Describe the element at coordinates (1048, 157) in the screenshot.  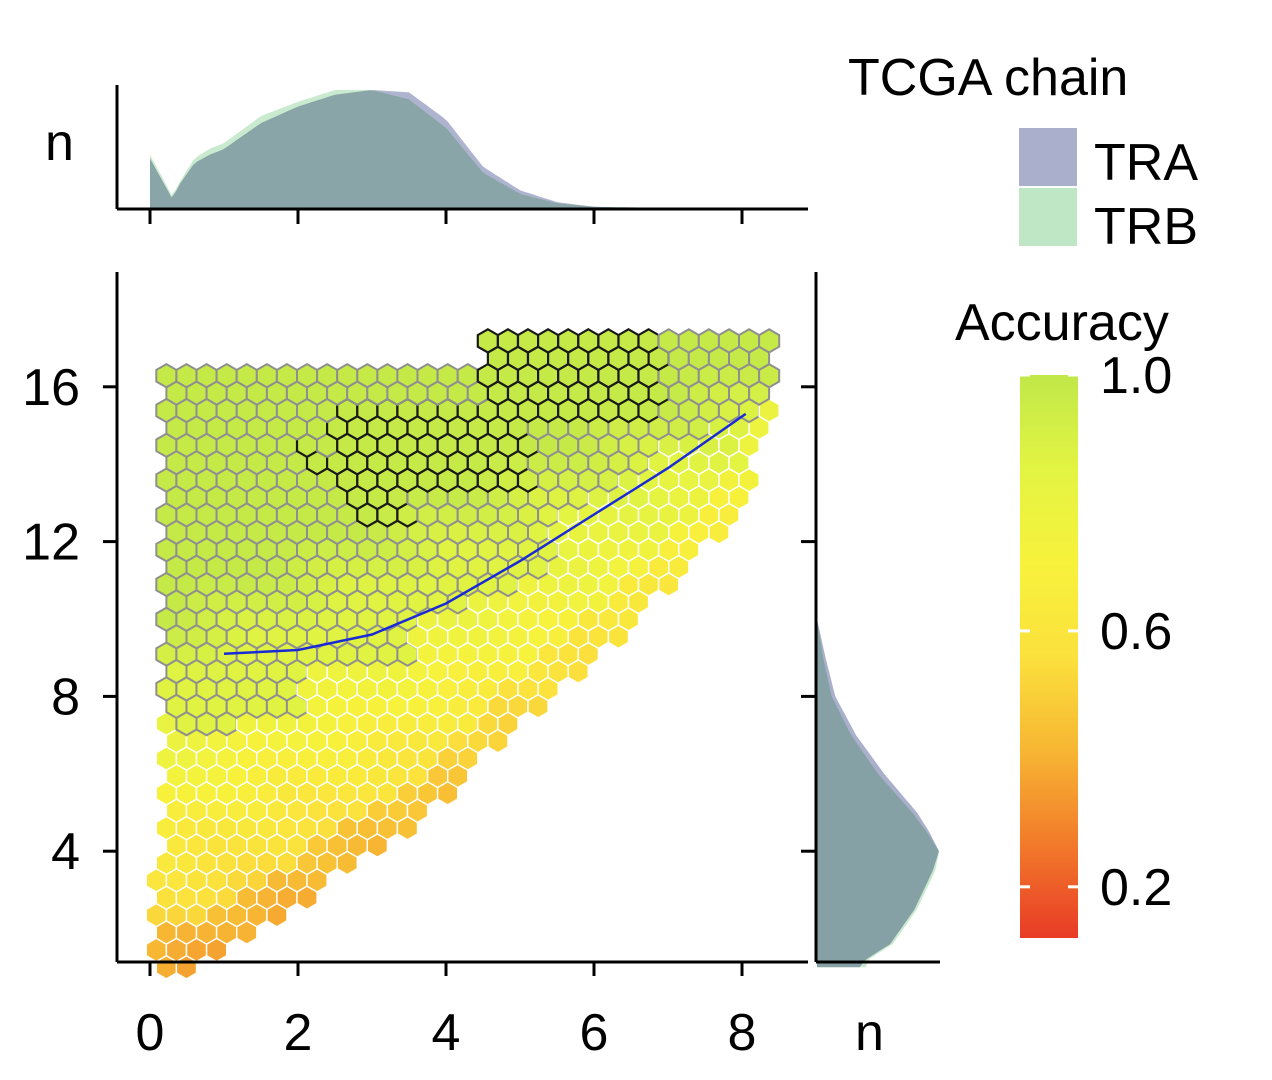
I see `legend-swatch-tra` at that location.